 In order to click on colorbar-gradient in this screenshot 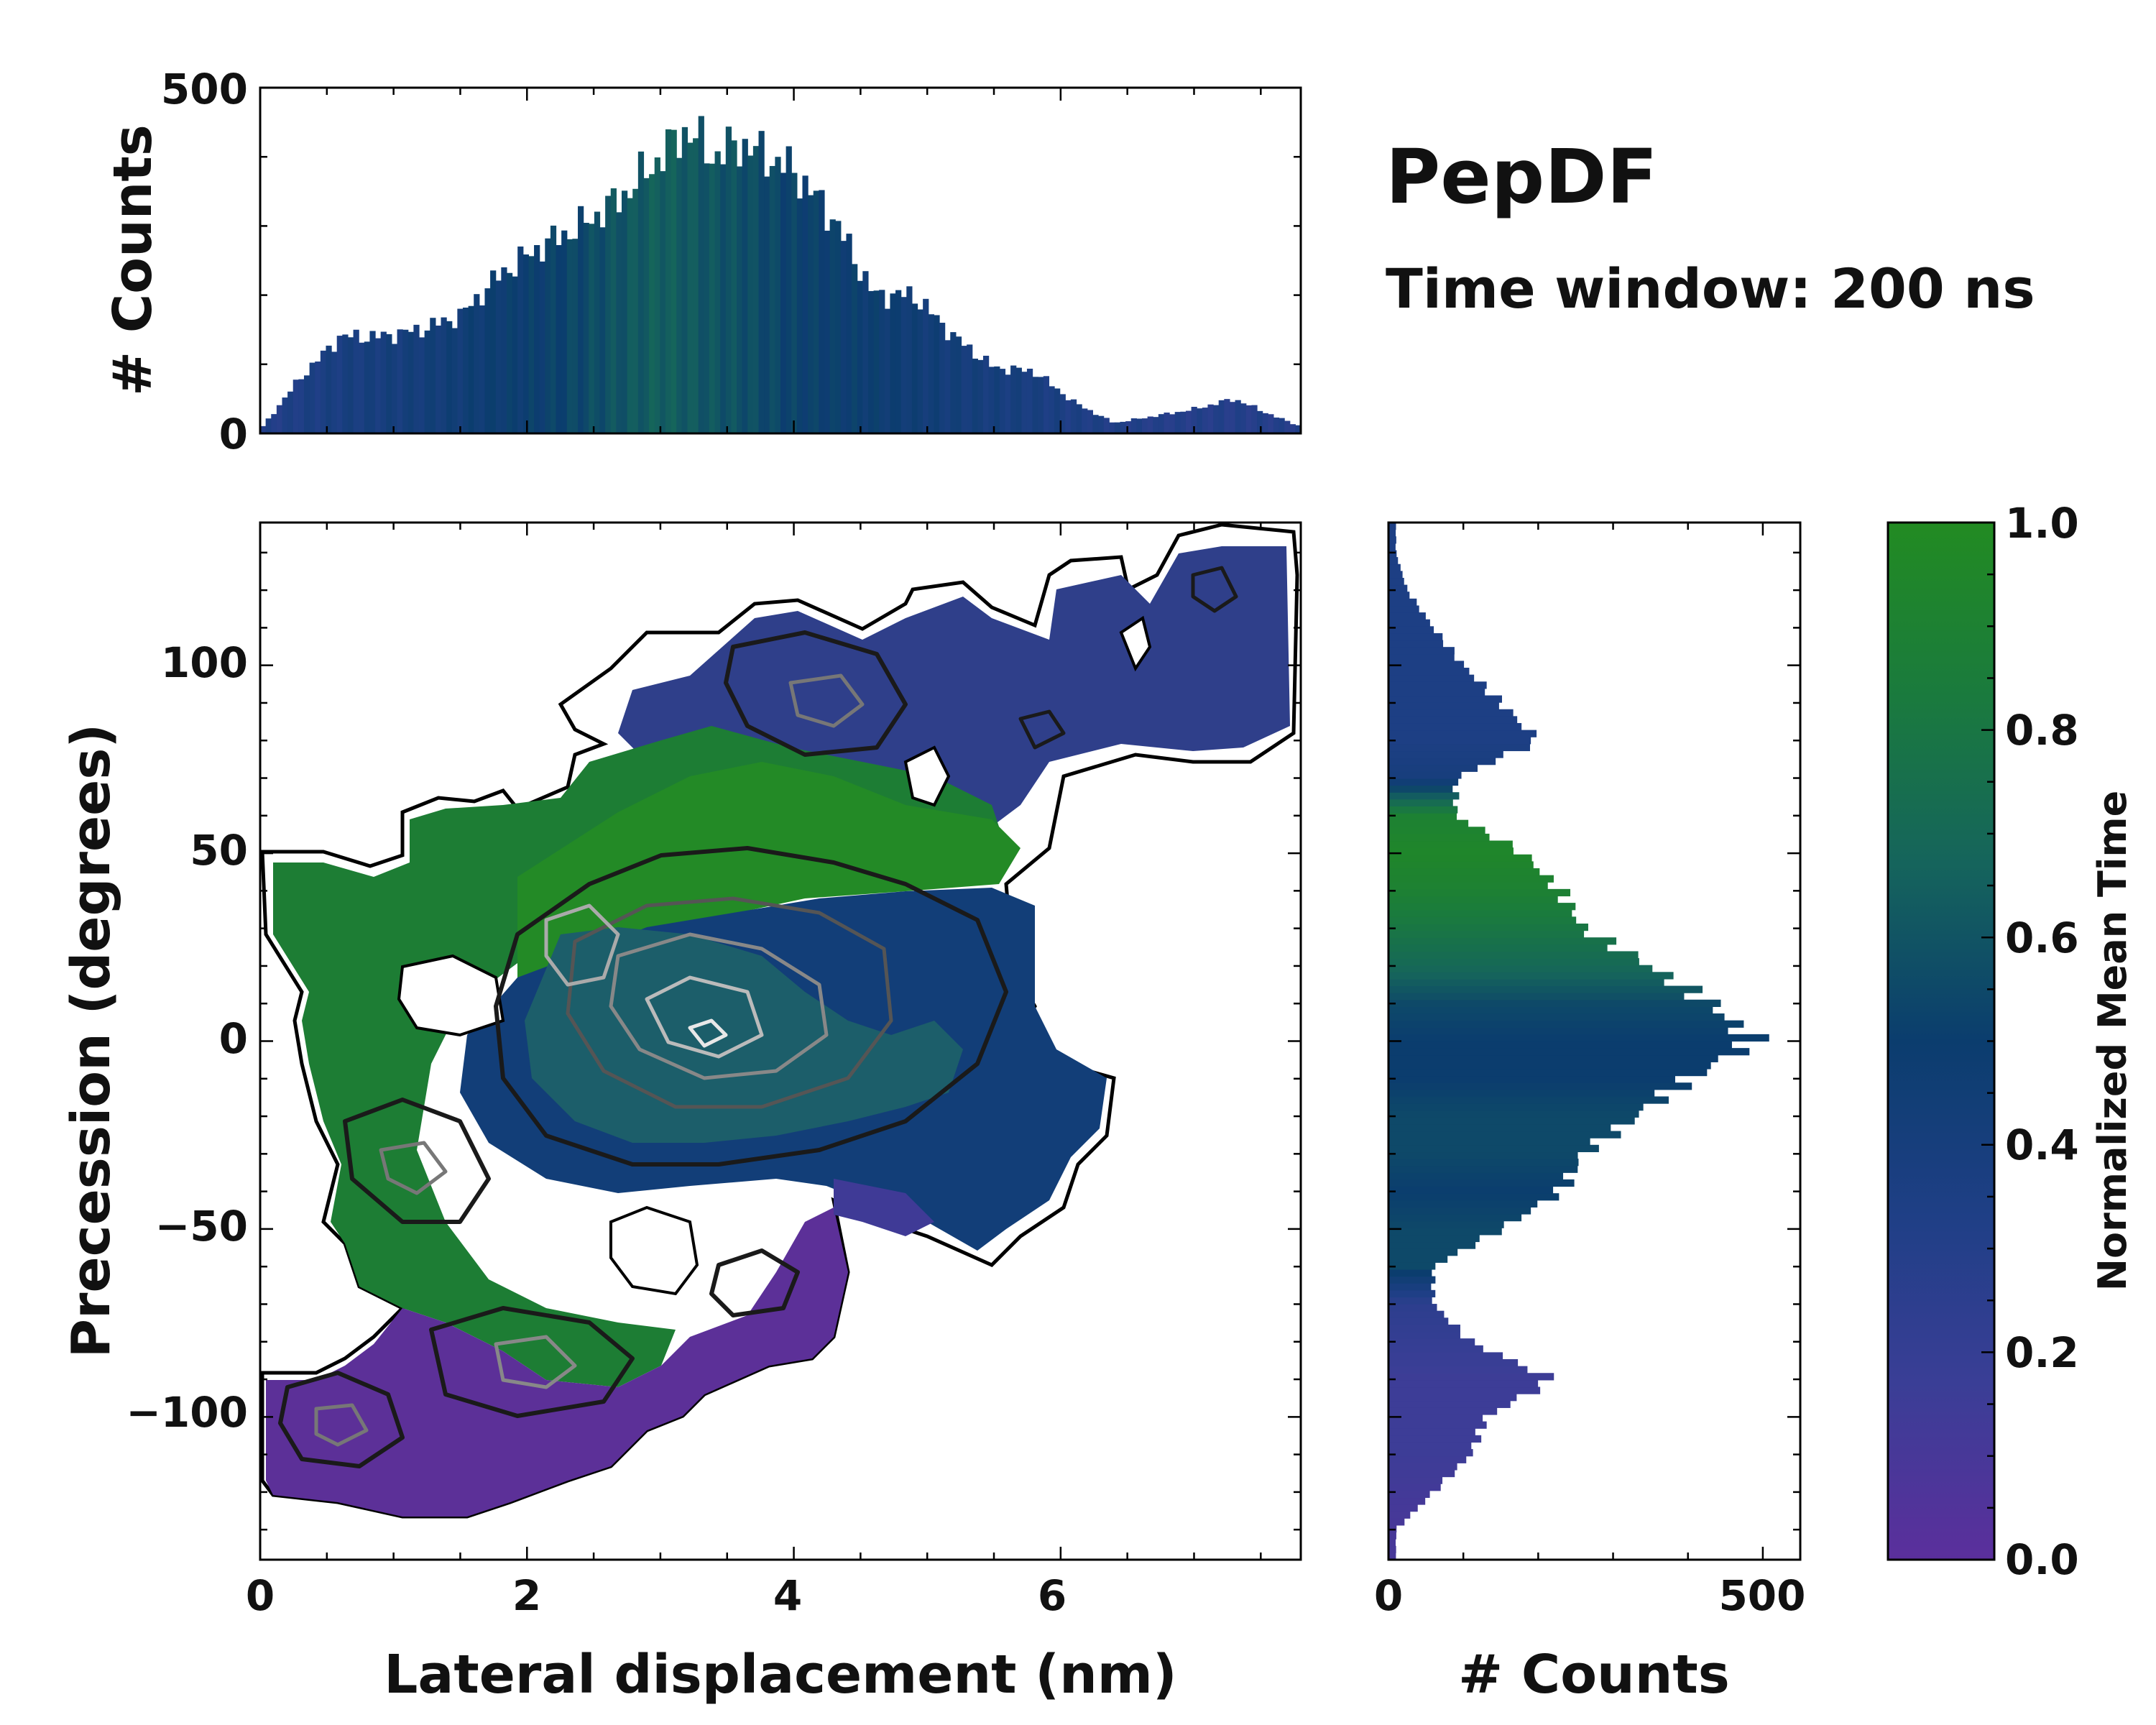, I will do `click(1941, 1041)`.